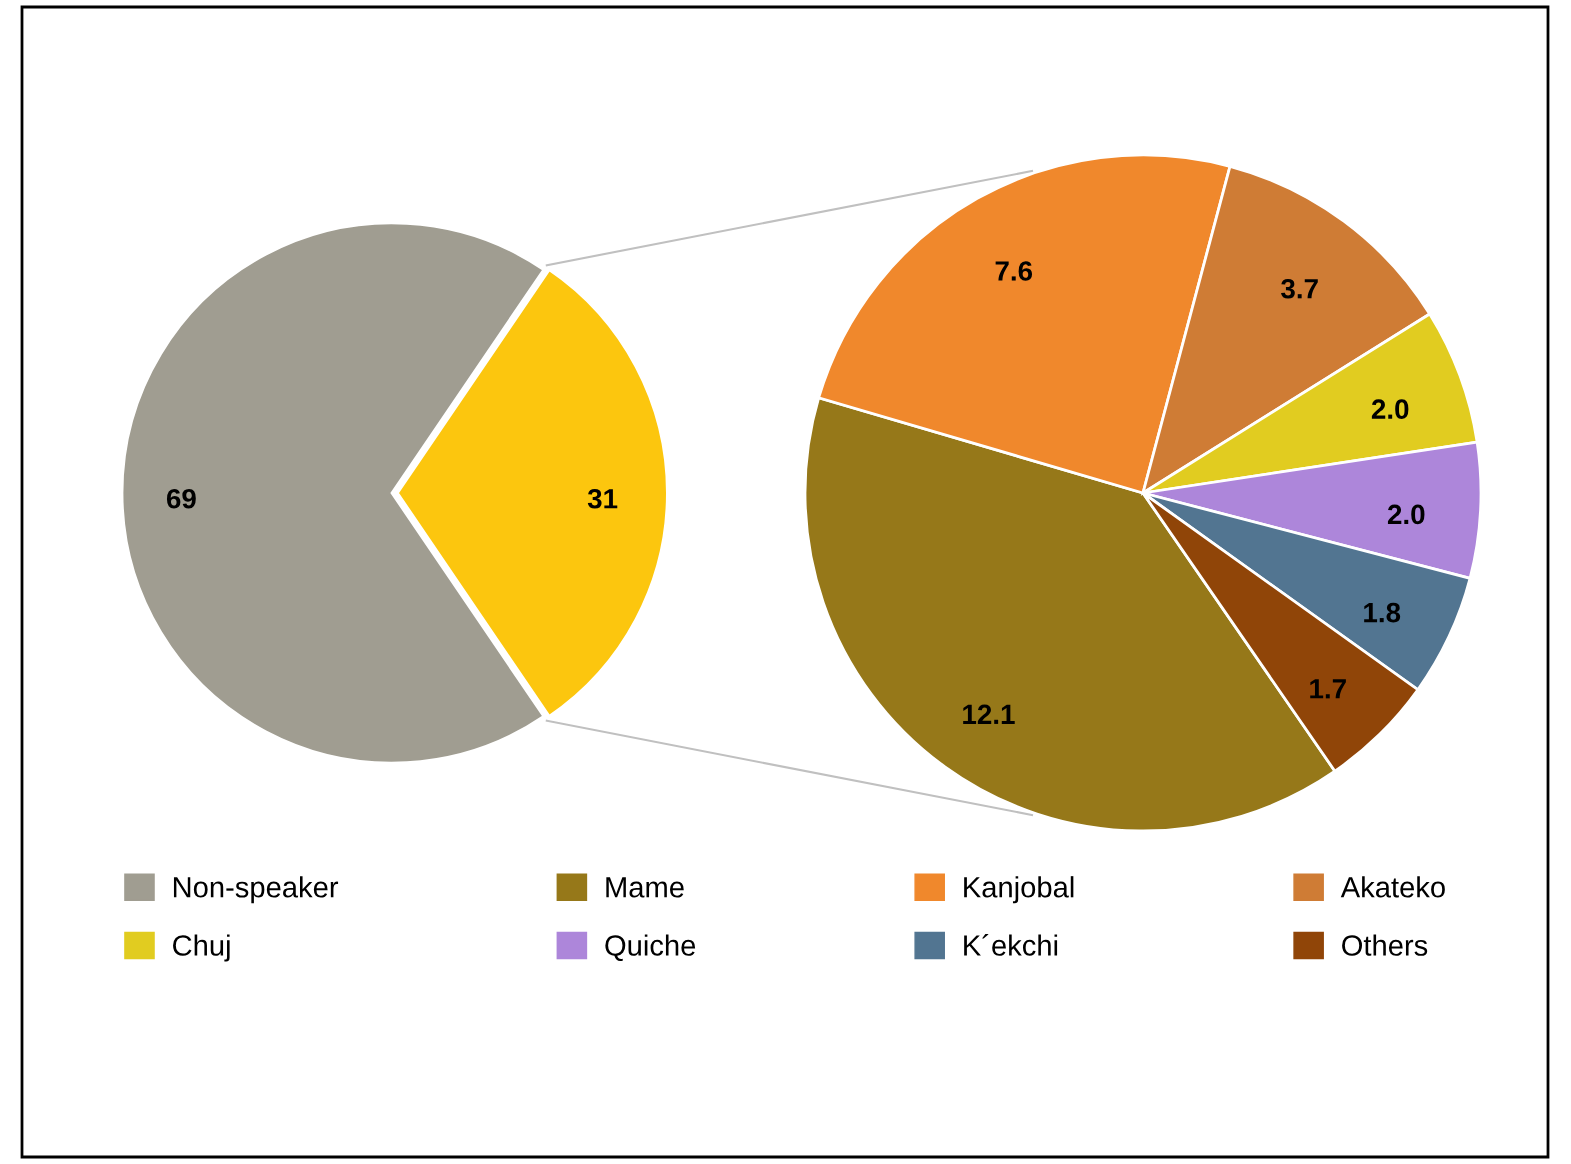 This screenshot has height=1164, width=1571. Describe the element at coordinates (1382, 612) in the screenshot. I see `data-label: 1.8` at that location.